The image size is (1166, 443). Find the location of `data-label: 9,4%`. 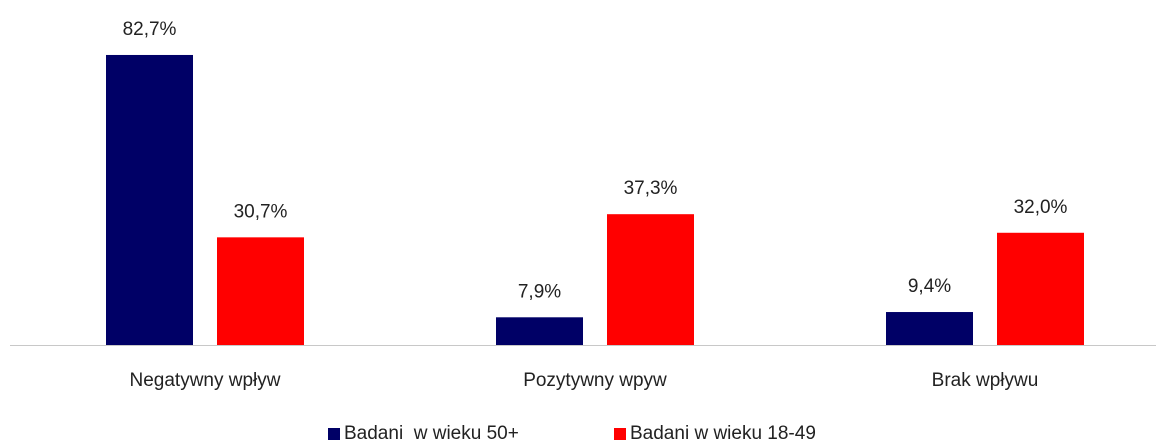

data-label: 9,4% is located at coordinates (929, 286).